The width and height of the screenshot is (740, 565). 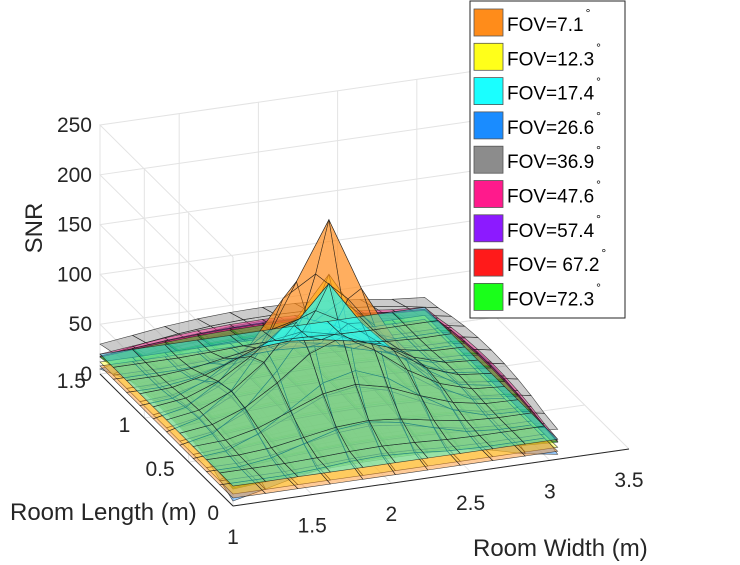 What do you see at coordinates (74, 125) in the screenshot?
I see `z-tick-label: 250` at bounding box center [74, 125].